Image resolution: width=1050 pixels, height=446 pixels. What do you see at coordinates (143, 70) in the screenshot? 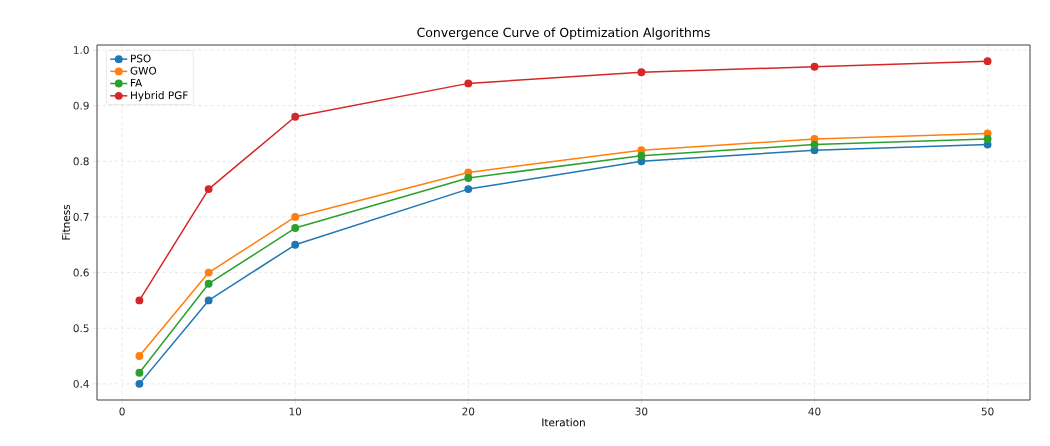
I see `legend-label: GWO` at bounding box center [143, 70].